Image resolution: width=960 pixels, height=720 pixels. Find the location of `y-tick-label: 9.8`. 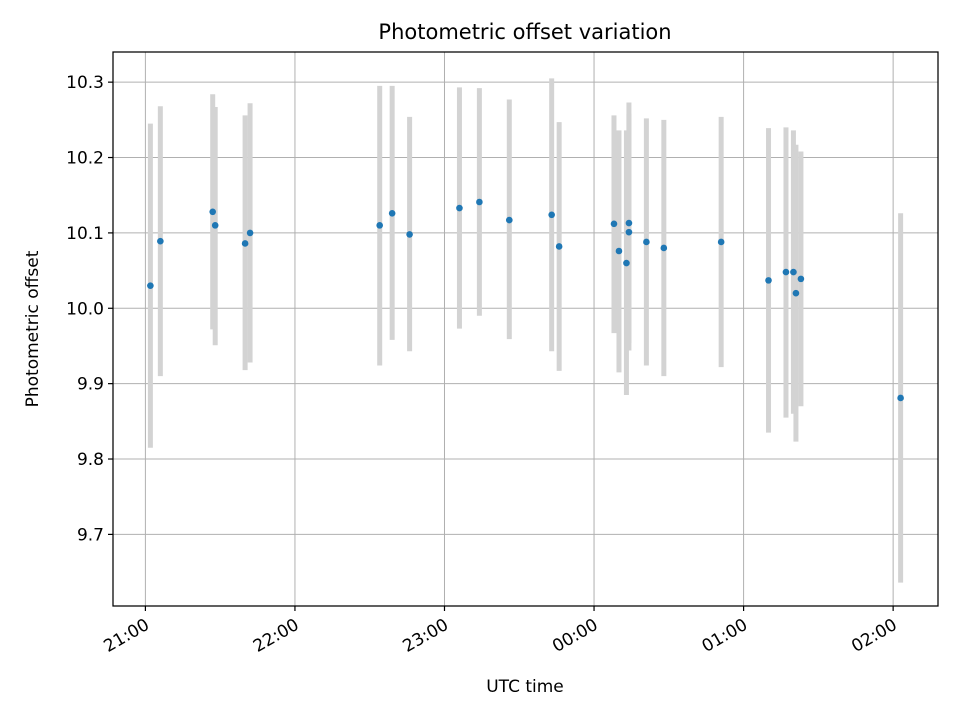

y-tick-label: 9.8 is located at coordinates (90, 460).